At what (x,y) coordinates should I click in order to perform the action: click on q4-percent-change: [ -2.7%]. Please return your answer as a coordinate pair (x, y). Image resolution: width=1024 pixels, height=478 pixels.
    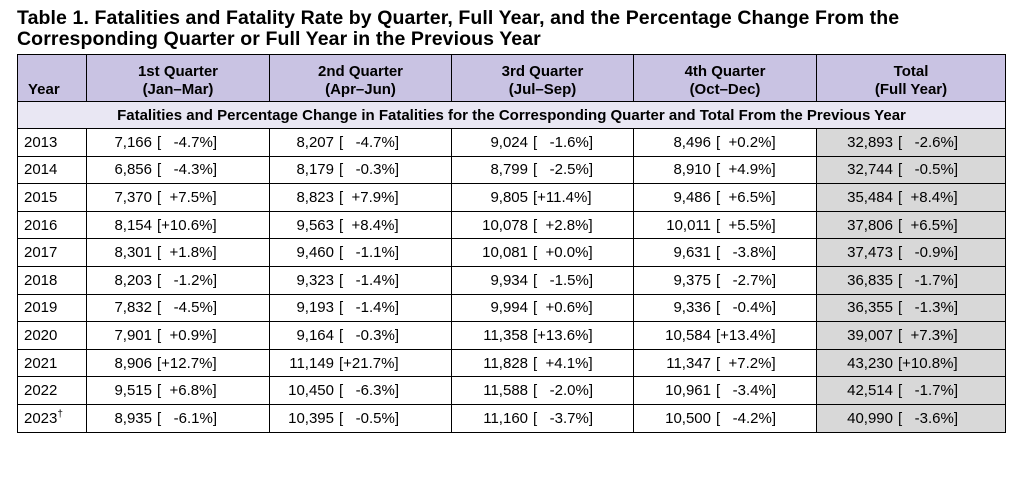
    Looking at the image, I should click on (746, 280).